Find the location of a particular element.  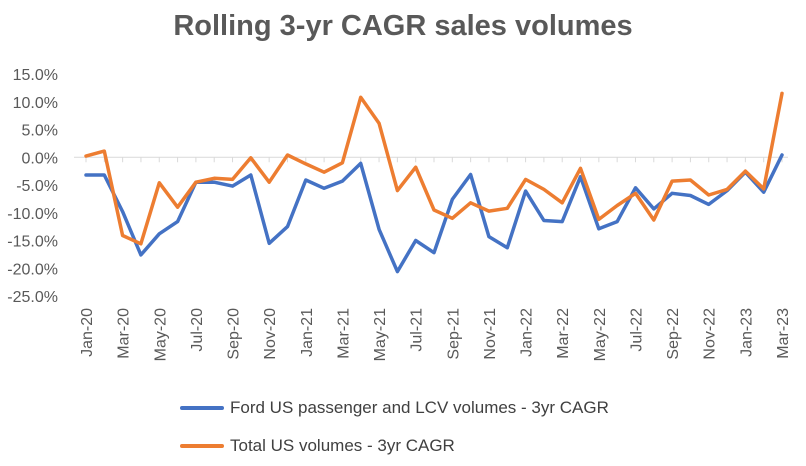

x-tick-label: Jul-21 is located at coordinates (417, 330).